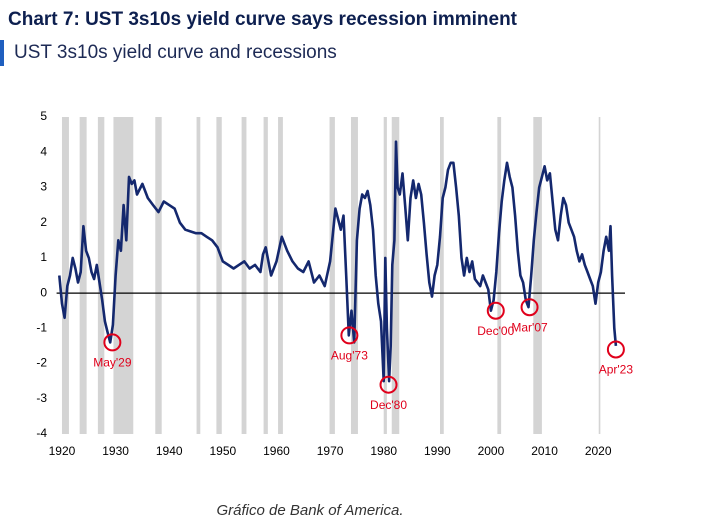 Image resolution: width=702 pixels, height=526 pixels. I want to click on annotation-label: Dec'80, so click(388, 405).